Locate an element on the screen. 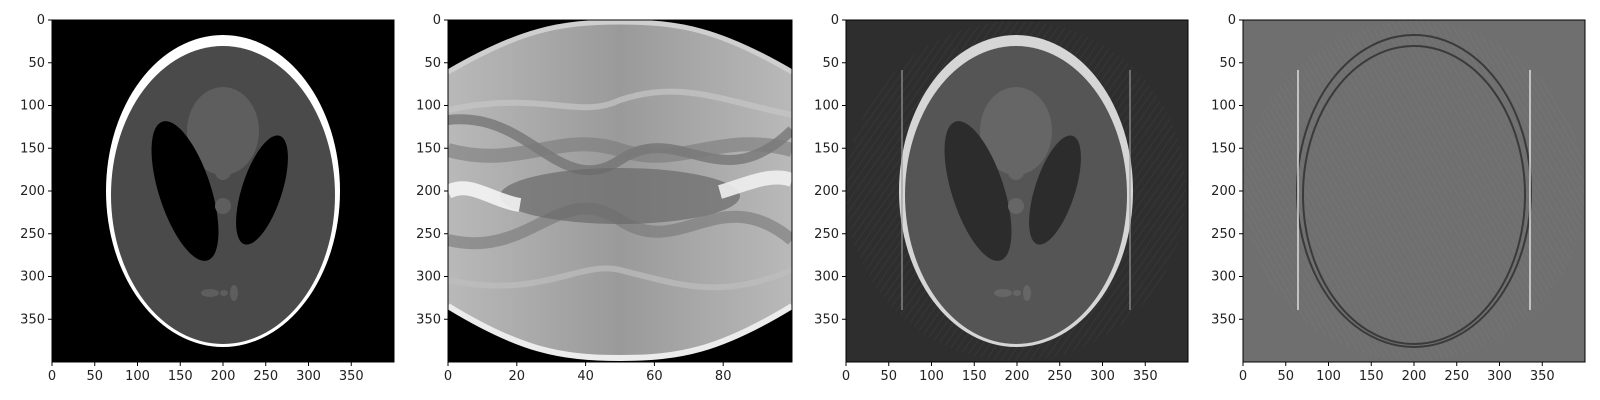 The image size is (1600, 400). error-skull-inner-ring is located at coordinates (1414, 195).